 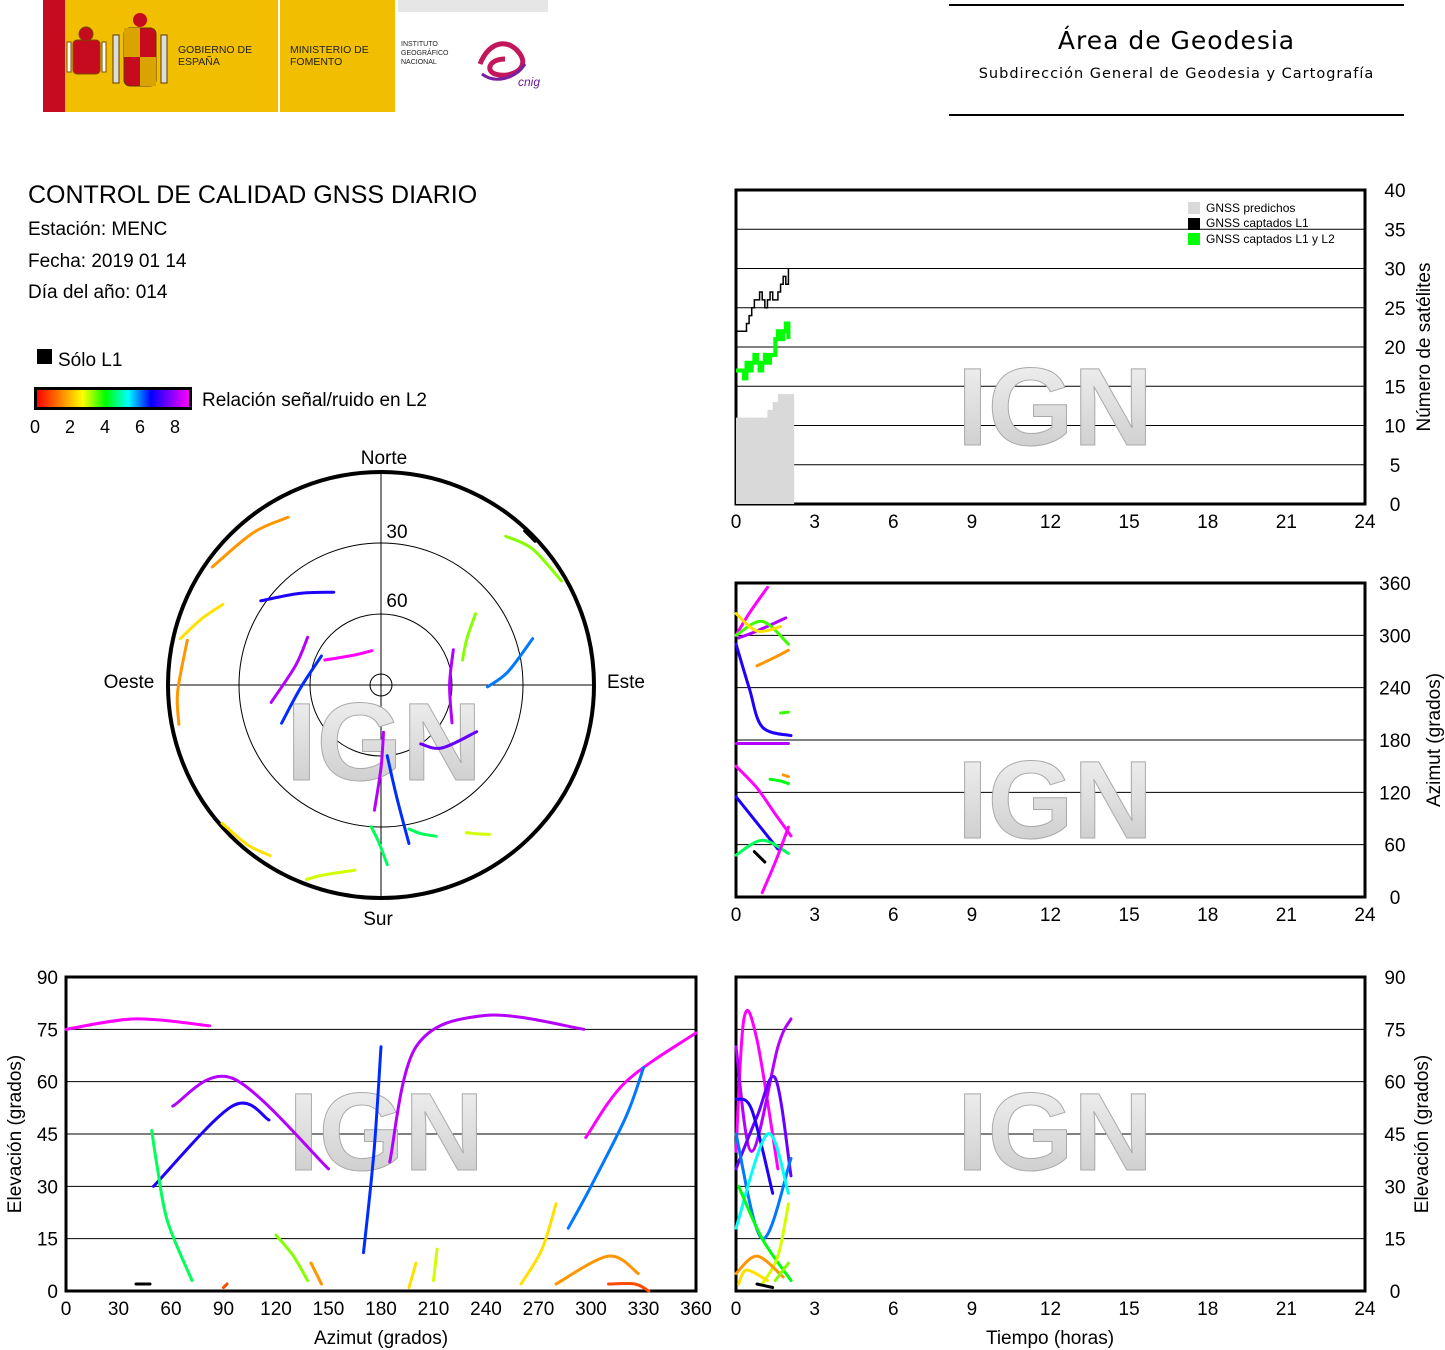 I want to click on y-tick-label: 180, so click(x=1395, y=741).